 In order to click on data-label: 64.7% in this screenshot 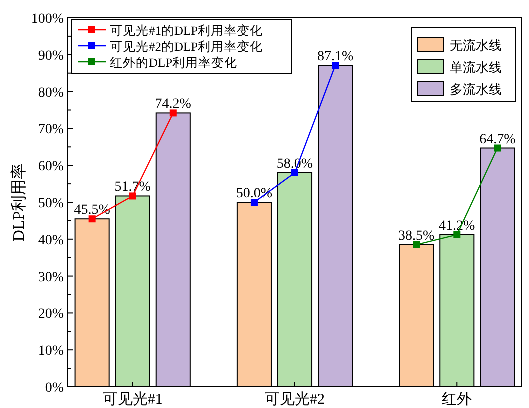, I will do `click(498, 140)`.